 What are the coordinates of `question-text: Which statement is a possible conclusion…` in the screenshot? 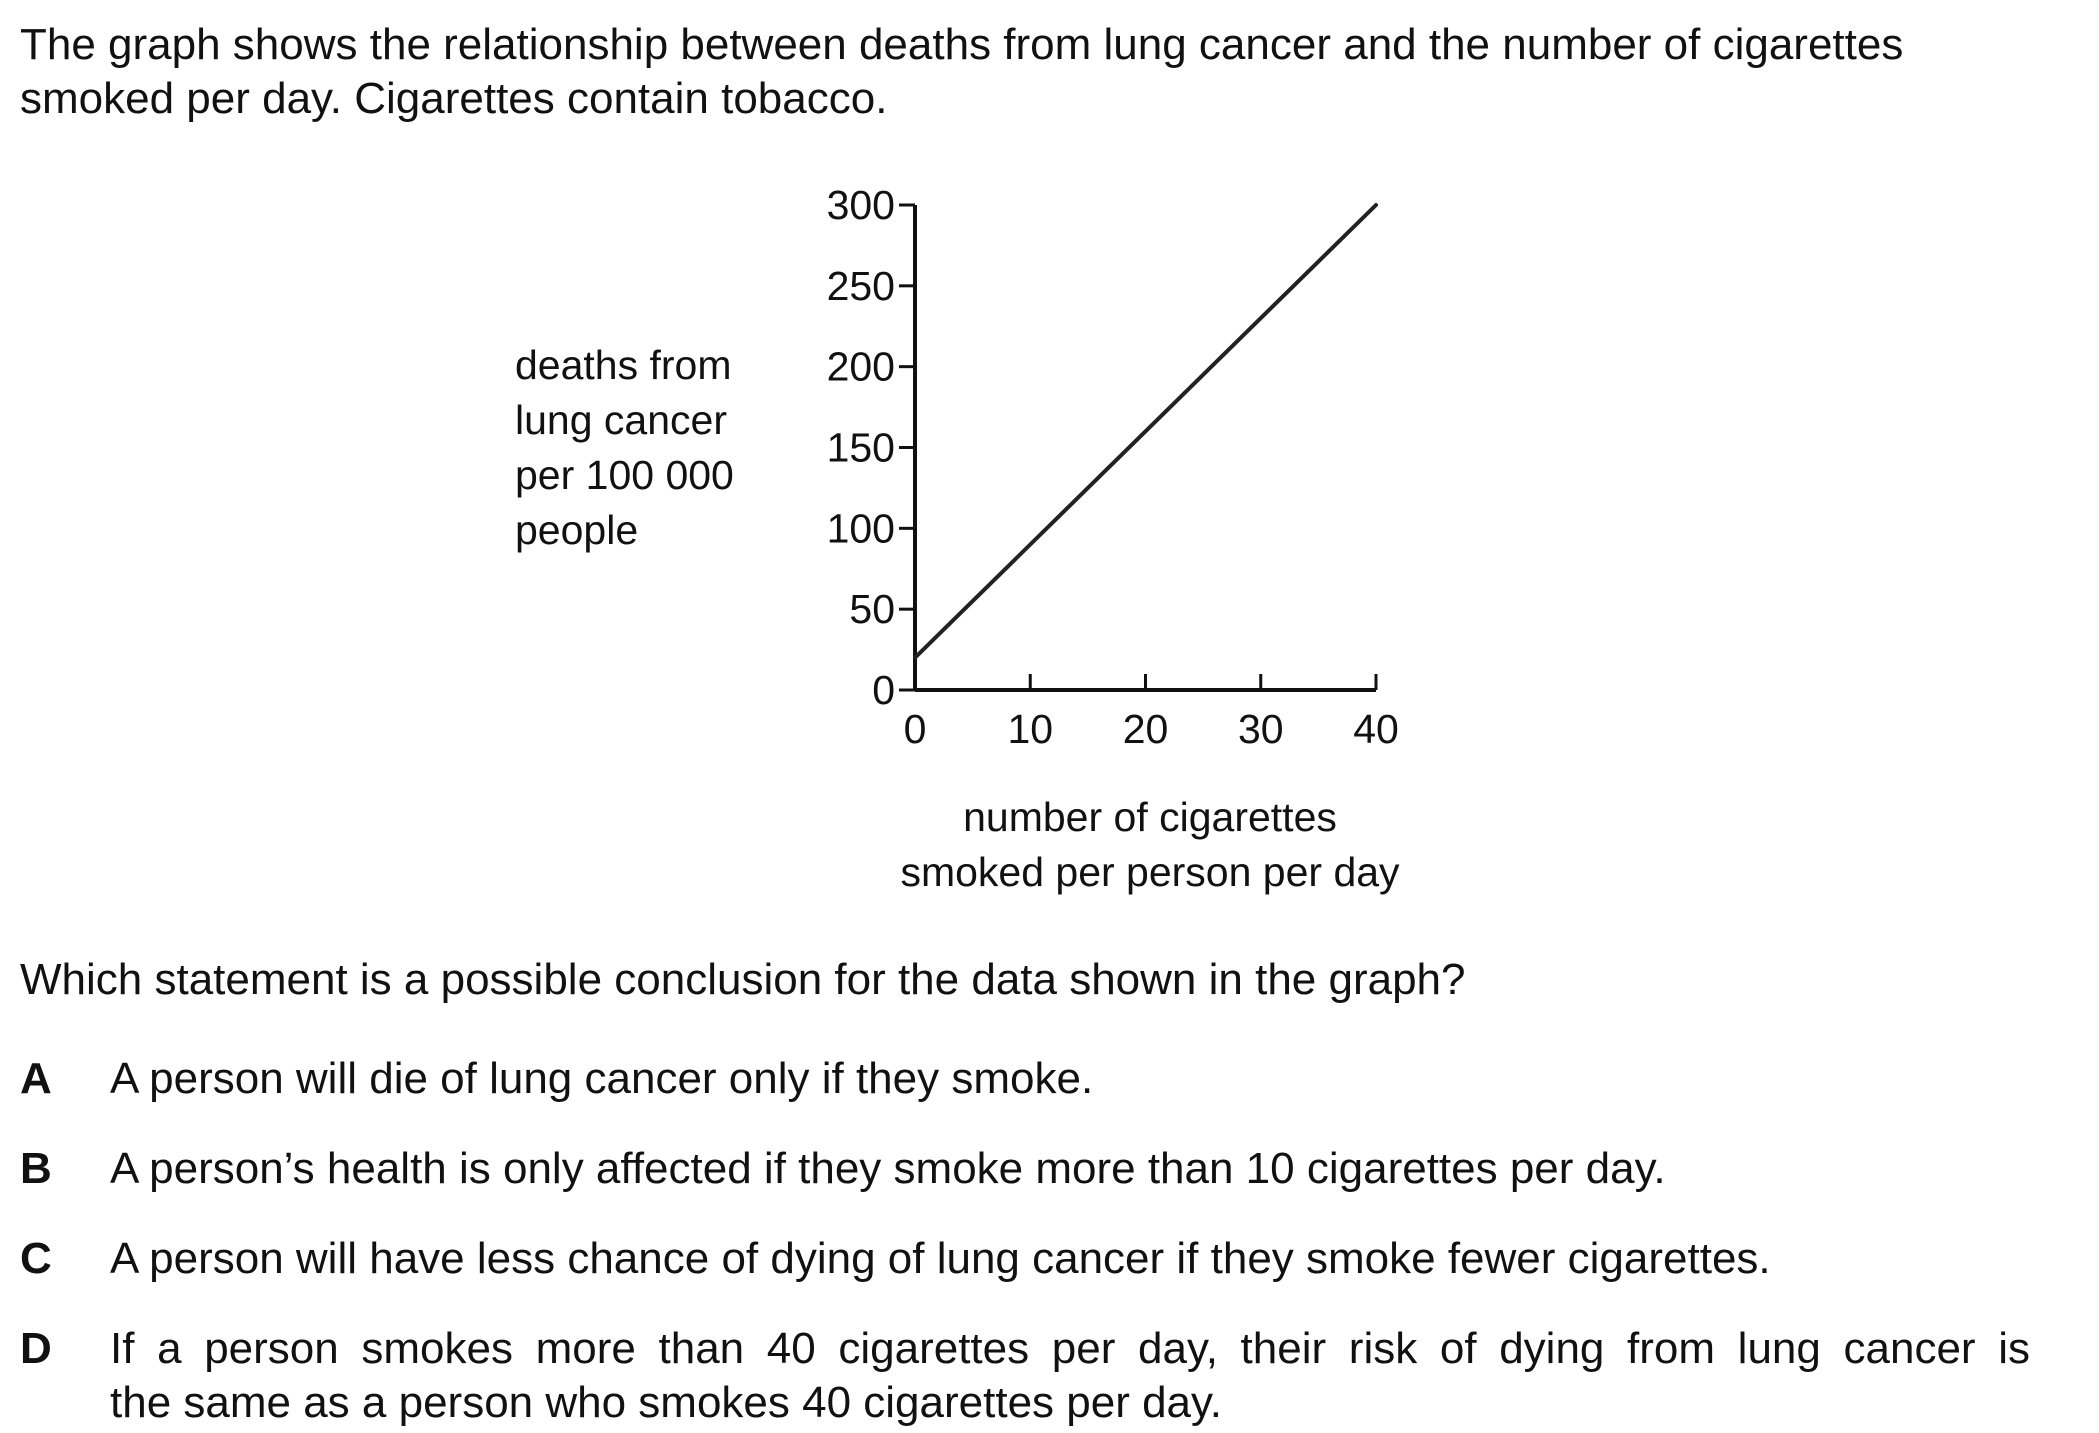 It's located at (743, 979).